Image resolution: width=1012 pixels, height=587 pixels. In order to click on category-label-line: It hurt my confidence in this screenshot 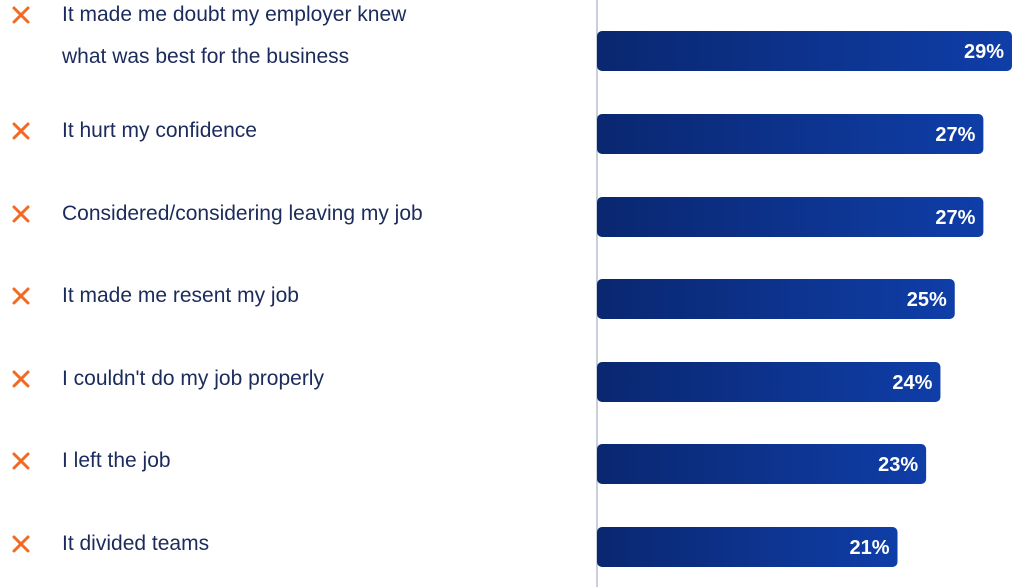, I will do `click(159, 130)`.